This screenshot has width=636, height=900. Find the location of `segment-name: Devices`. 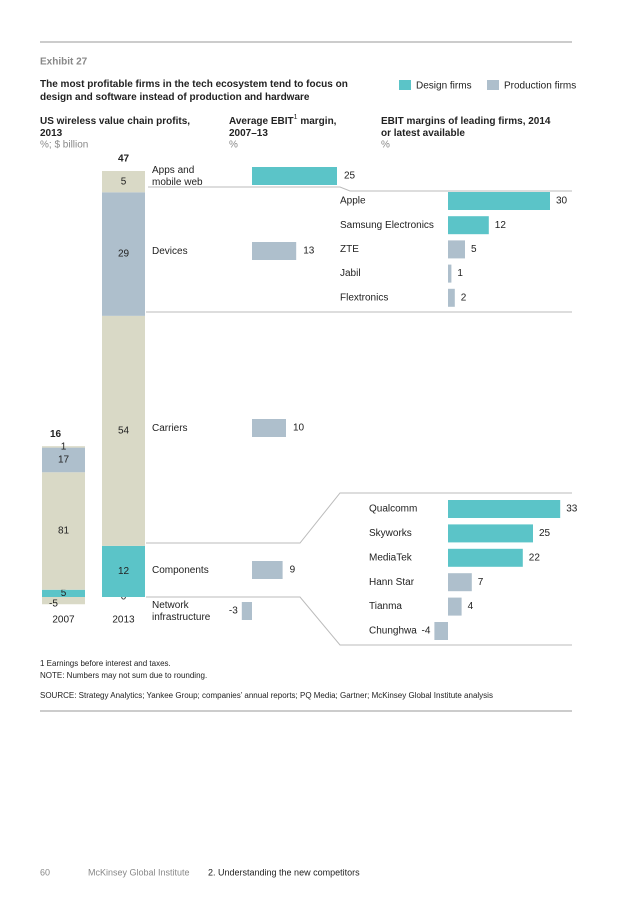

segment-name: Devices is located at coordinates (170, 251).